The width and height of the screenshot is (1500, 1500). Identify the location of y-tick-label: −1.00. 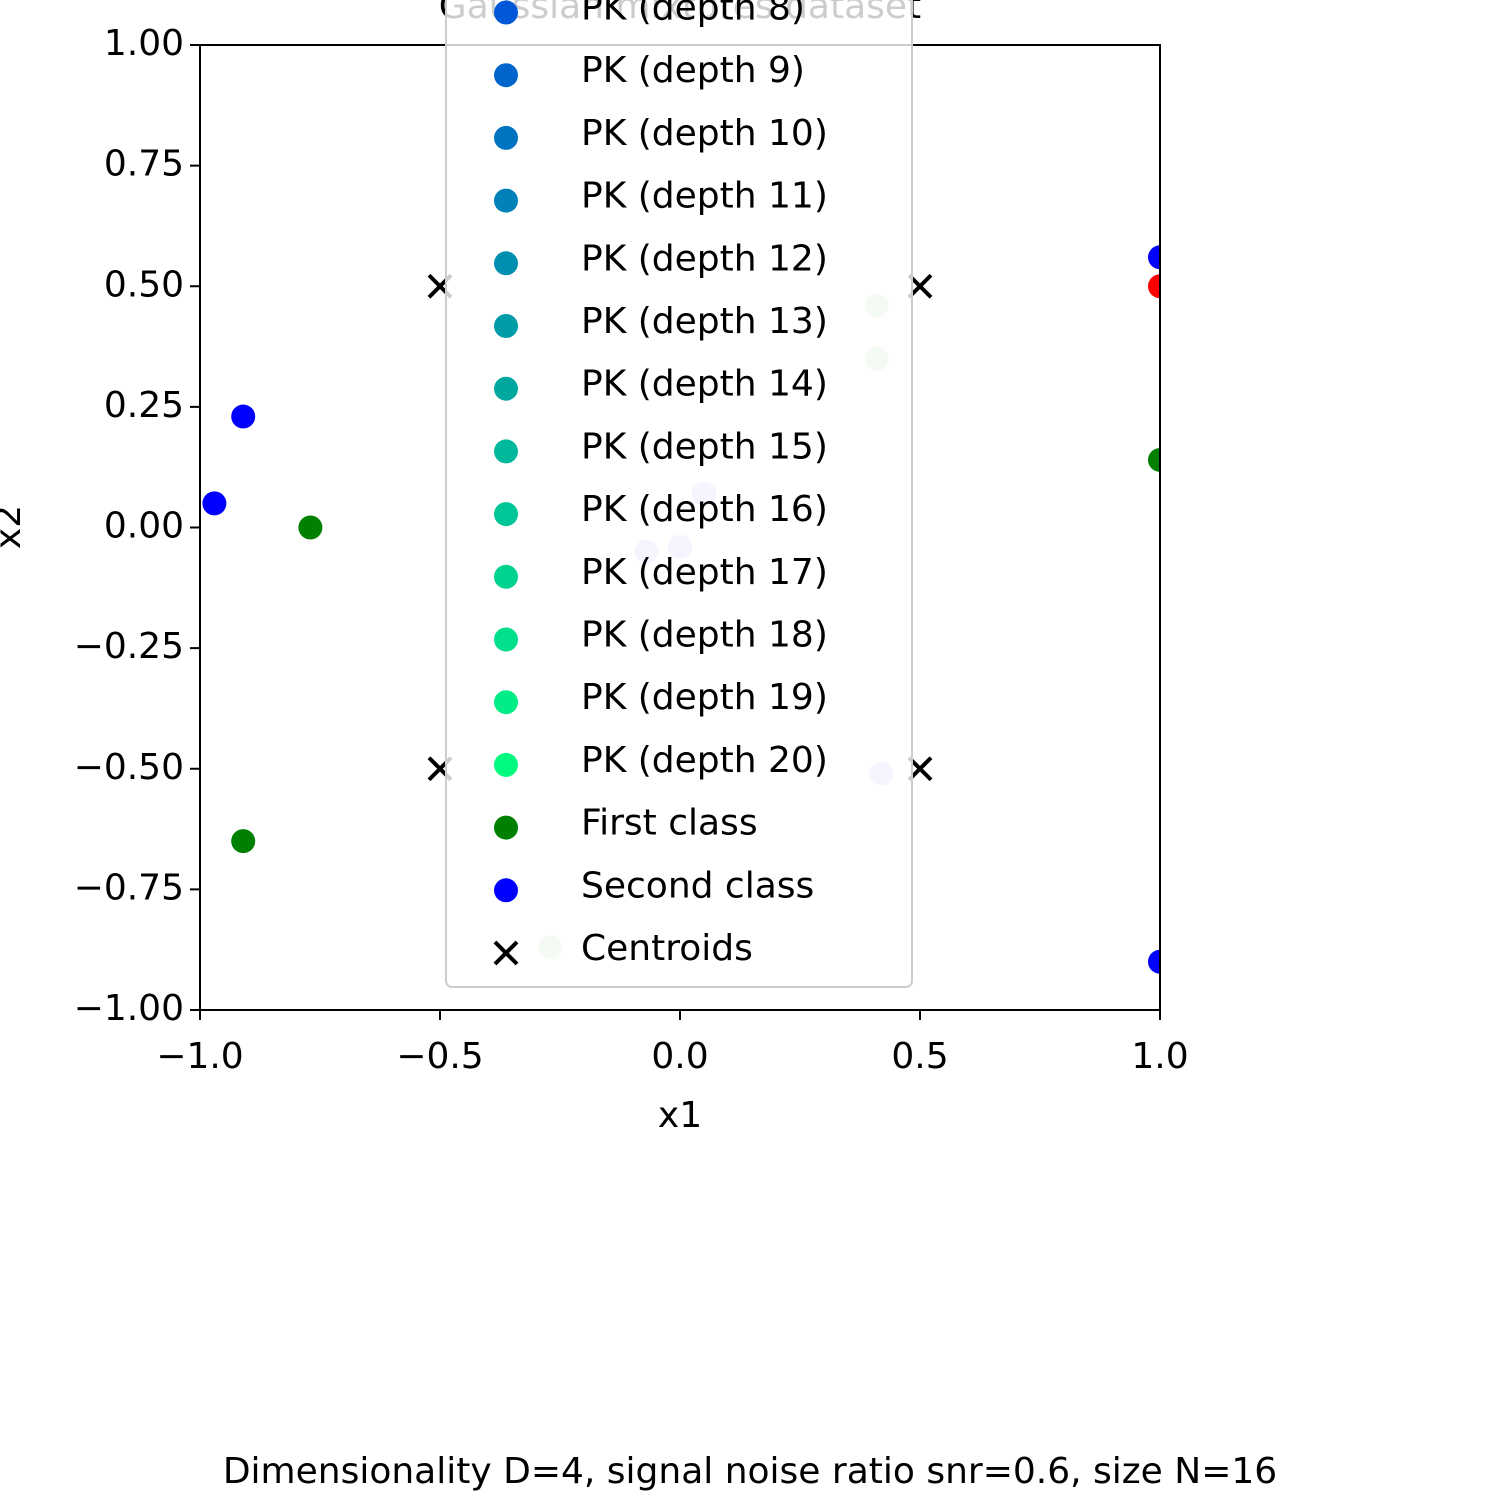
(129, 1008).